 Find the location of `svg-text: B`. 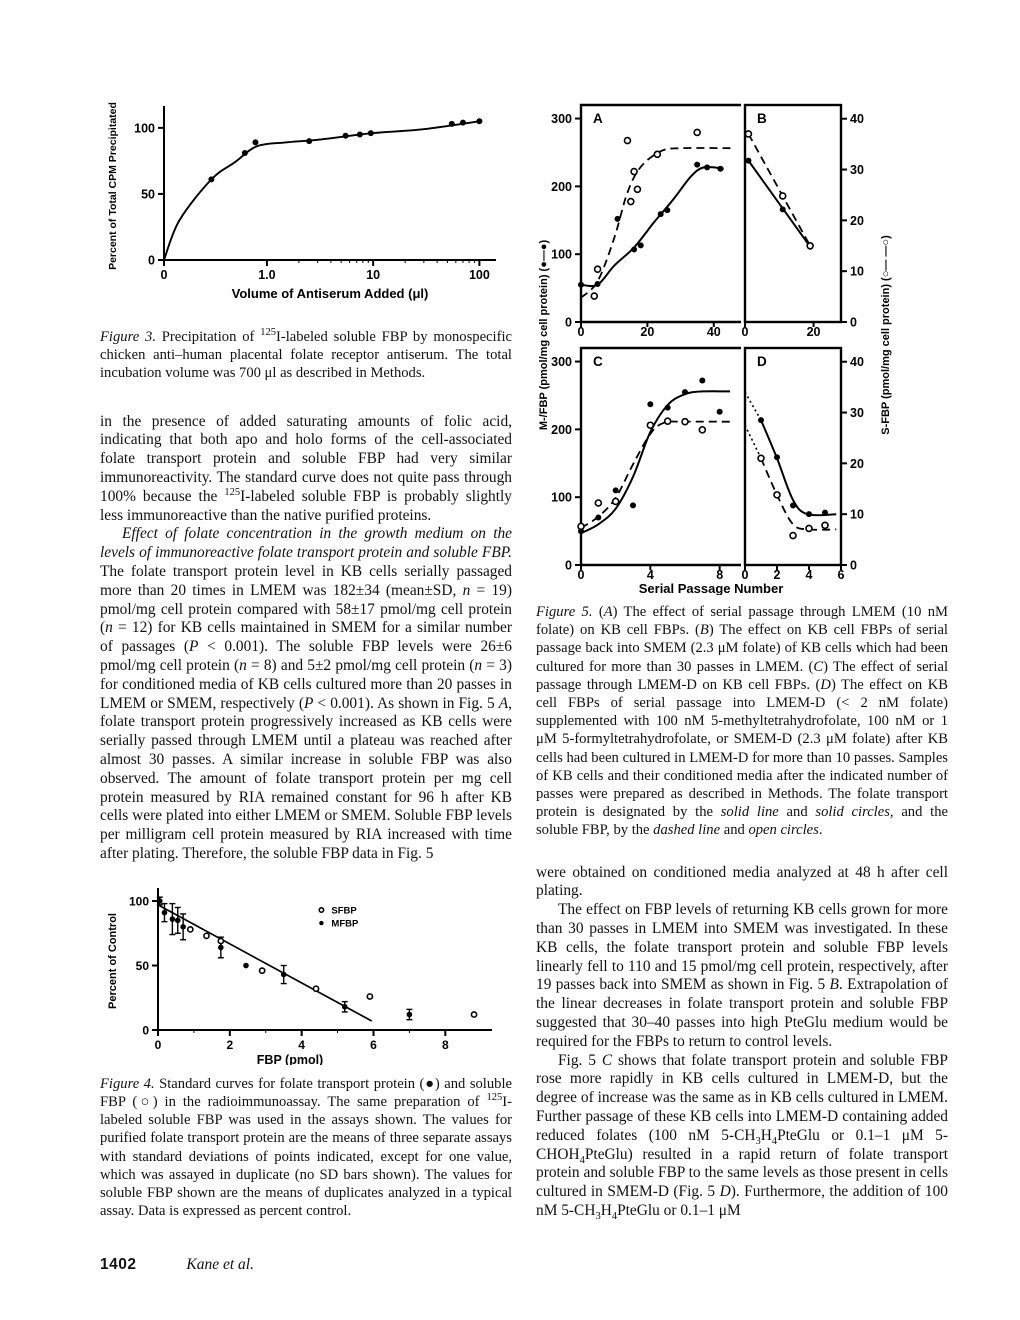

svg-text: B is located at coordinates (762, 118).